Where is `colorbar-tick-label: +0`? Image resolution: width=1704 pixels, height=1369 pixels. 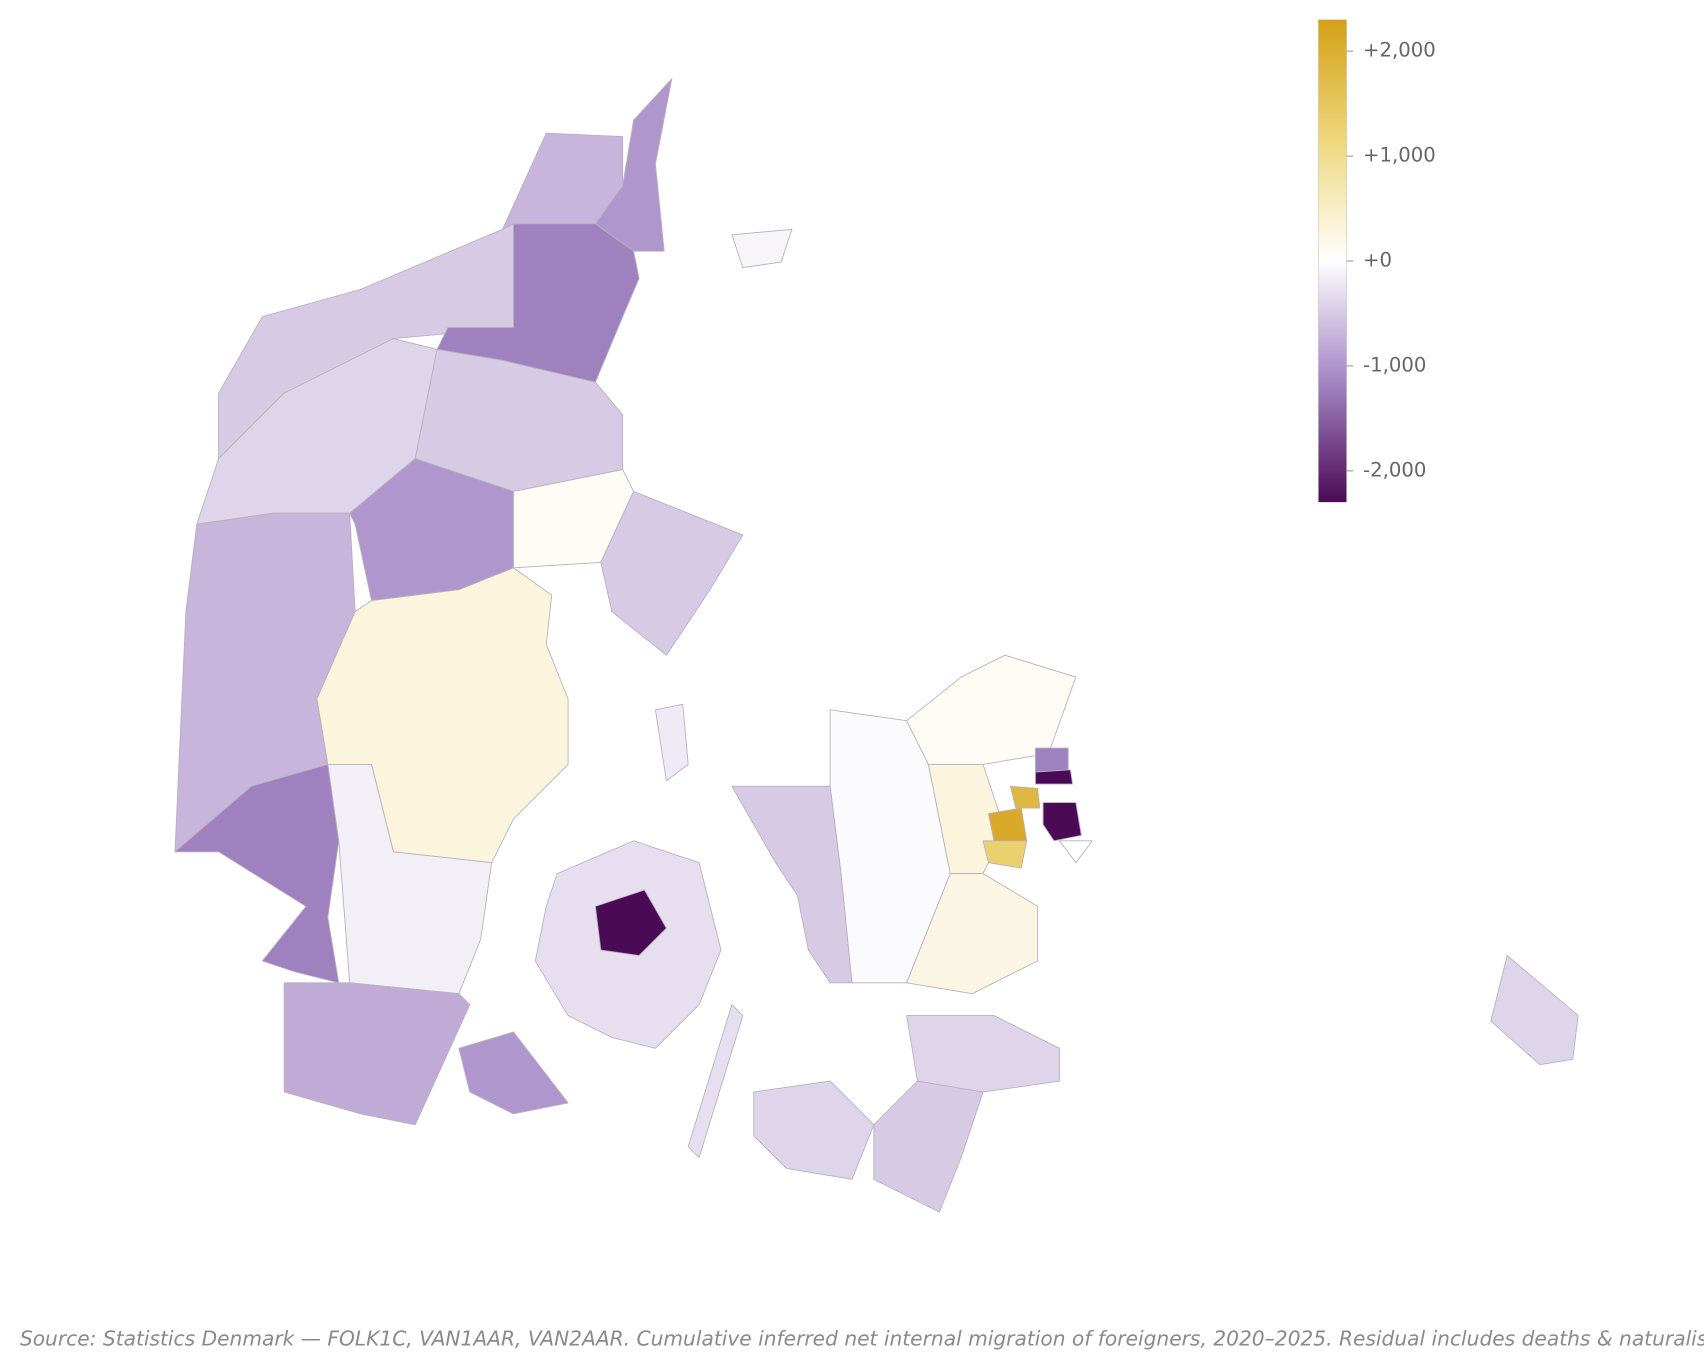
colorbar-tick-label: +0 is located at coordinates (1377, 259).